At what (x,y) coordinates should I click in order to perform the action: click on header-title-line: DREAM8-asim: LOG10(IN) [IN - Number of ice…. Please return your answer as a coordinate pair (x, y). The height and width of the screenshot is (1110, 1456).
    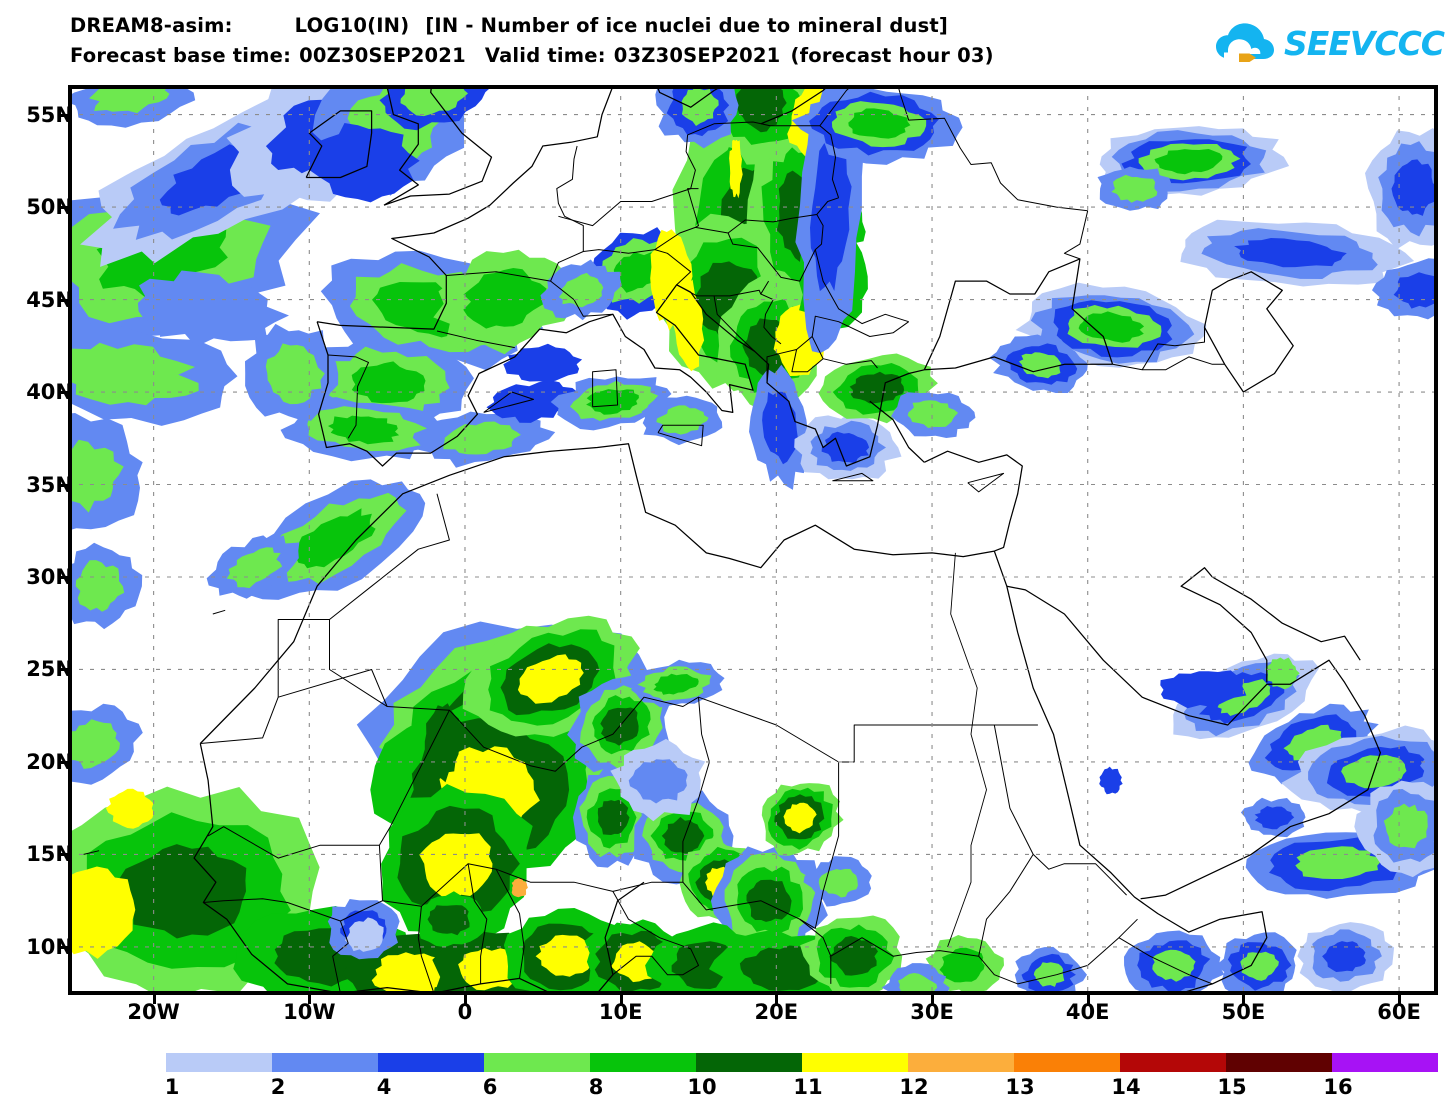
    Looking at the image, I should click on (509, 25).